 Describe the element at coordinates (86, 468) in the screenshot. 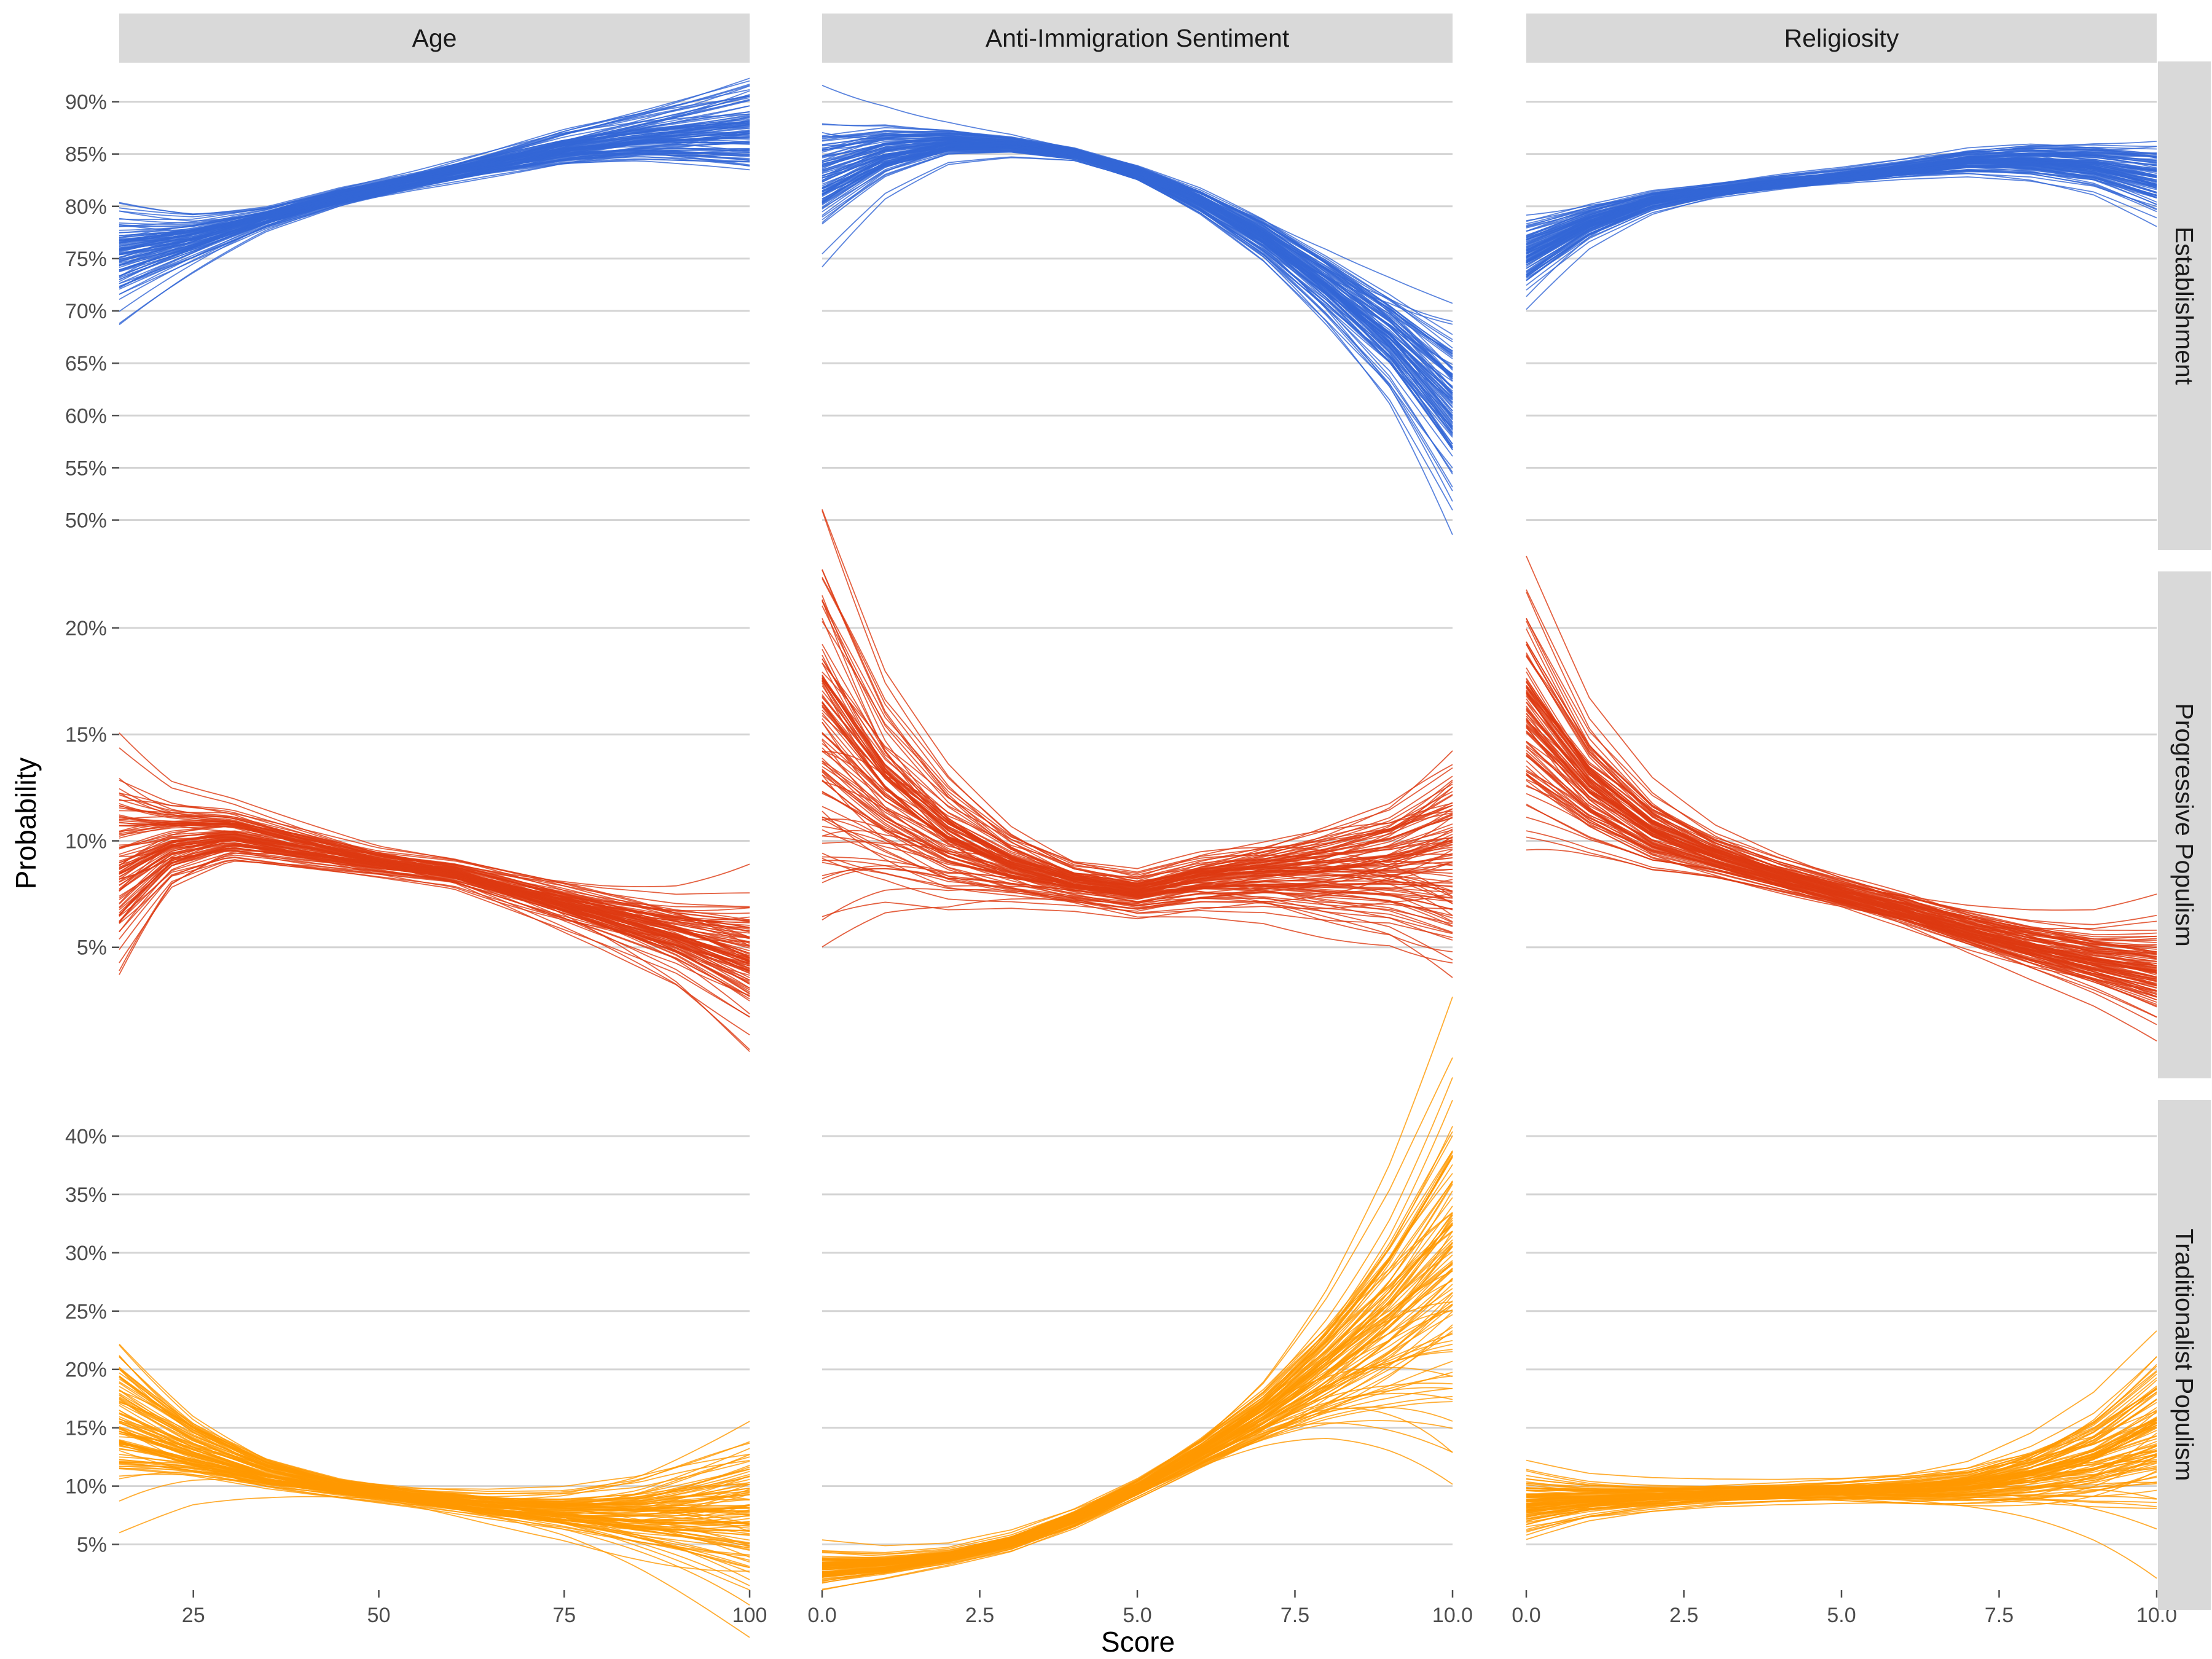

I see `y-tick-label: 55%` at that location.